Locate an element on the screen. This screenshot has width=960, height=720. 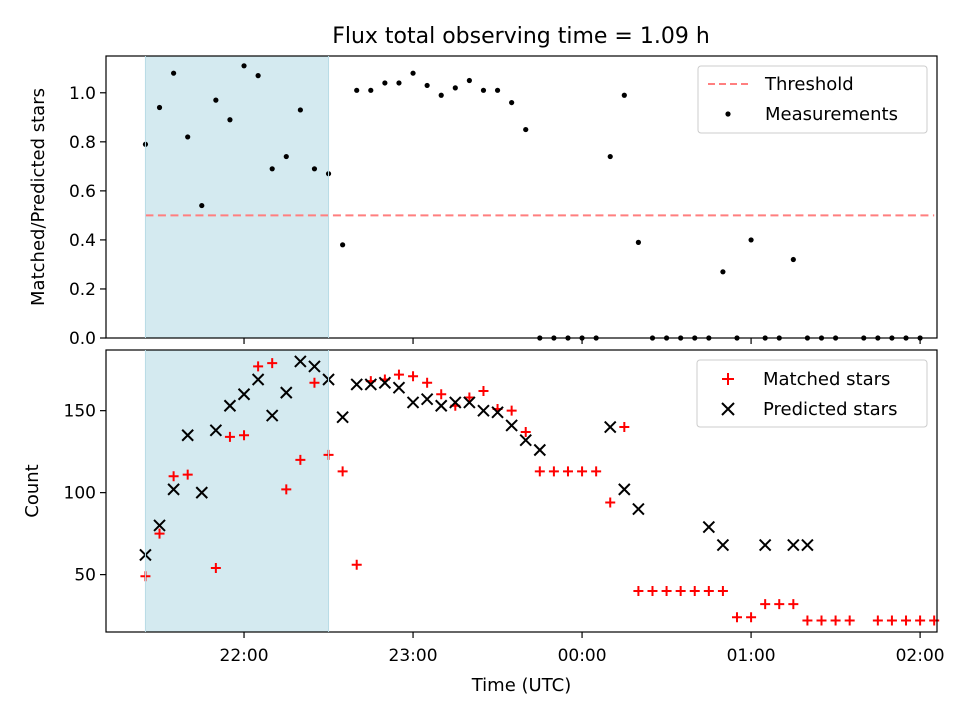
legend-threshold-label: Threshold is located at coordinates (809, 84).